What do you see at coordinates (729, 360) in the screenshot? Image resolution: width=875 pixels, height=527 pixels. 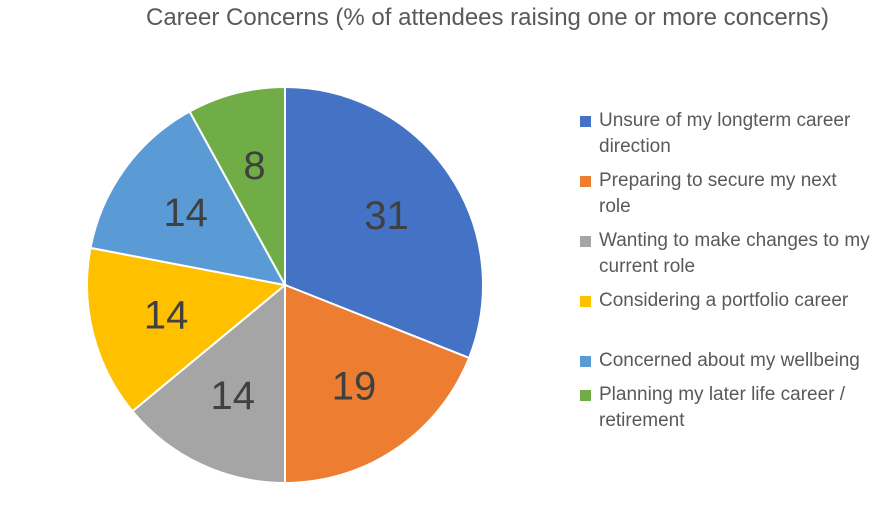 I see `legend-label: Concerned about my wellbeing` at bounding box center [729, 360].